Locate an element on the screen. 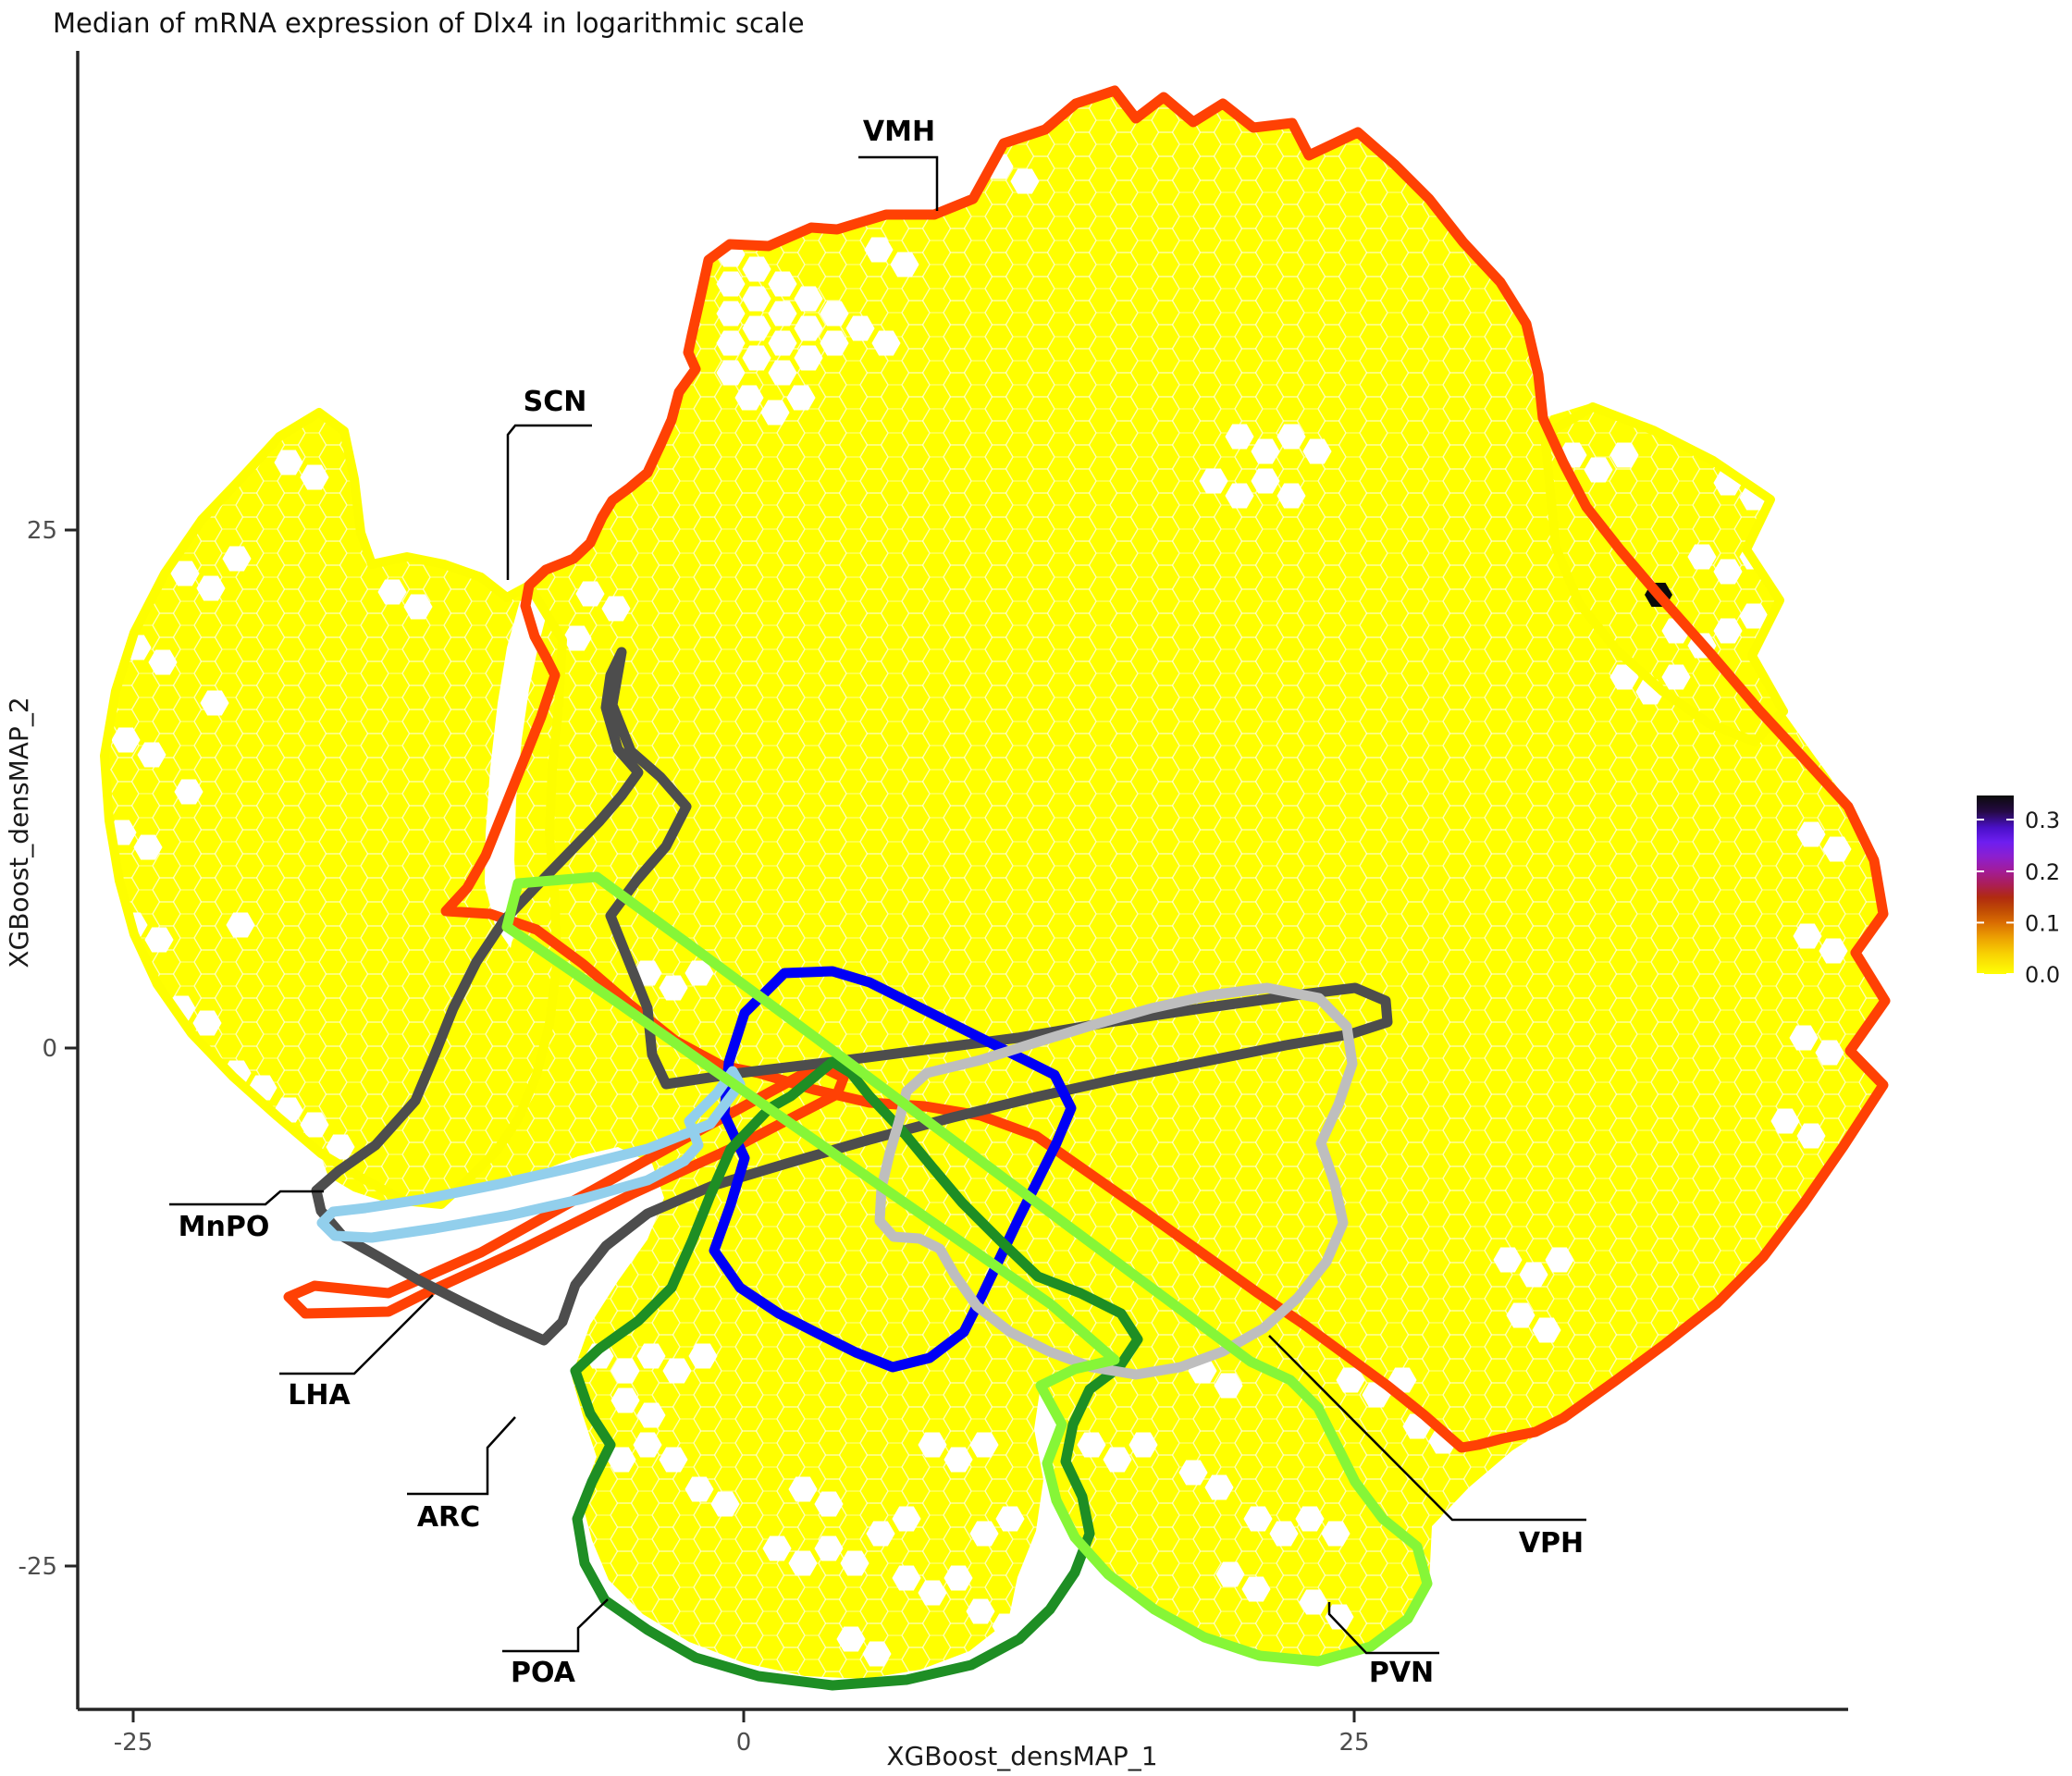 This screenshot has width=2072, height=1776. region-outline-poa is located at coordinates (857, 1374).